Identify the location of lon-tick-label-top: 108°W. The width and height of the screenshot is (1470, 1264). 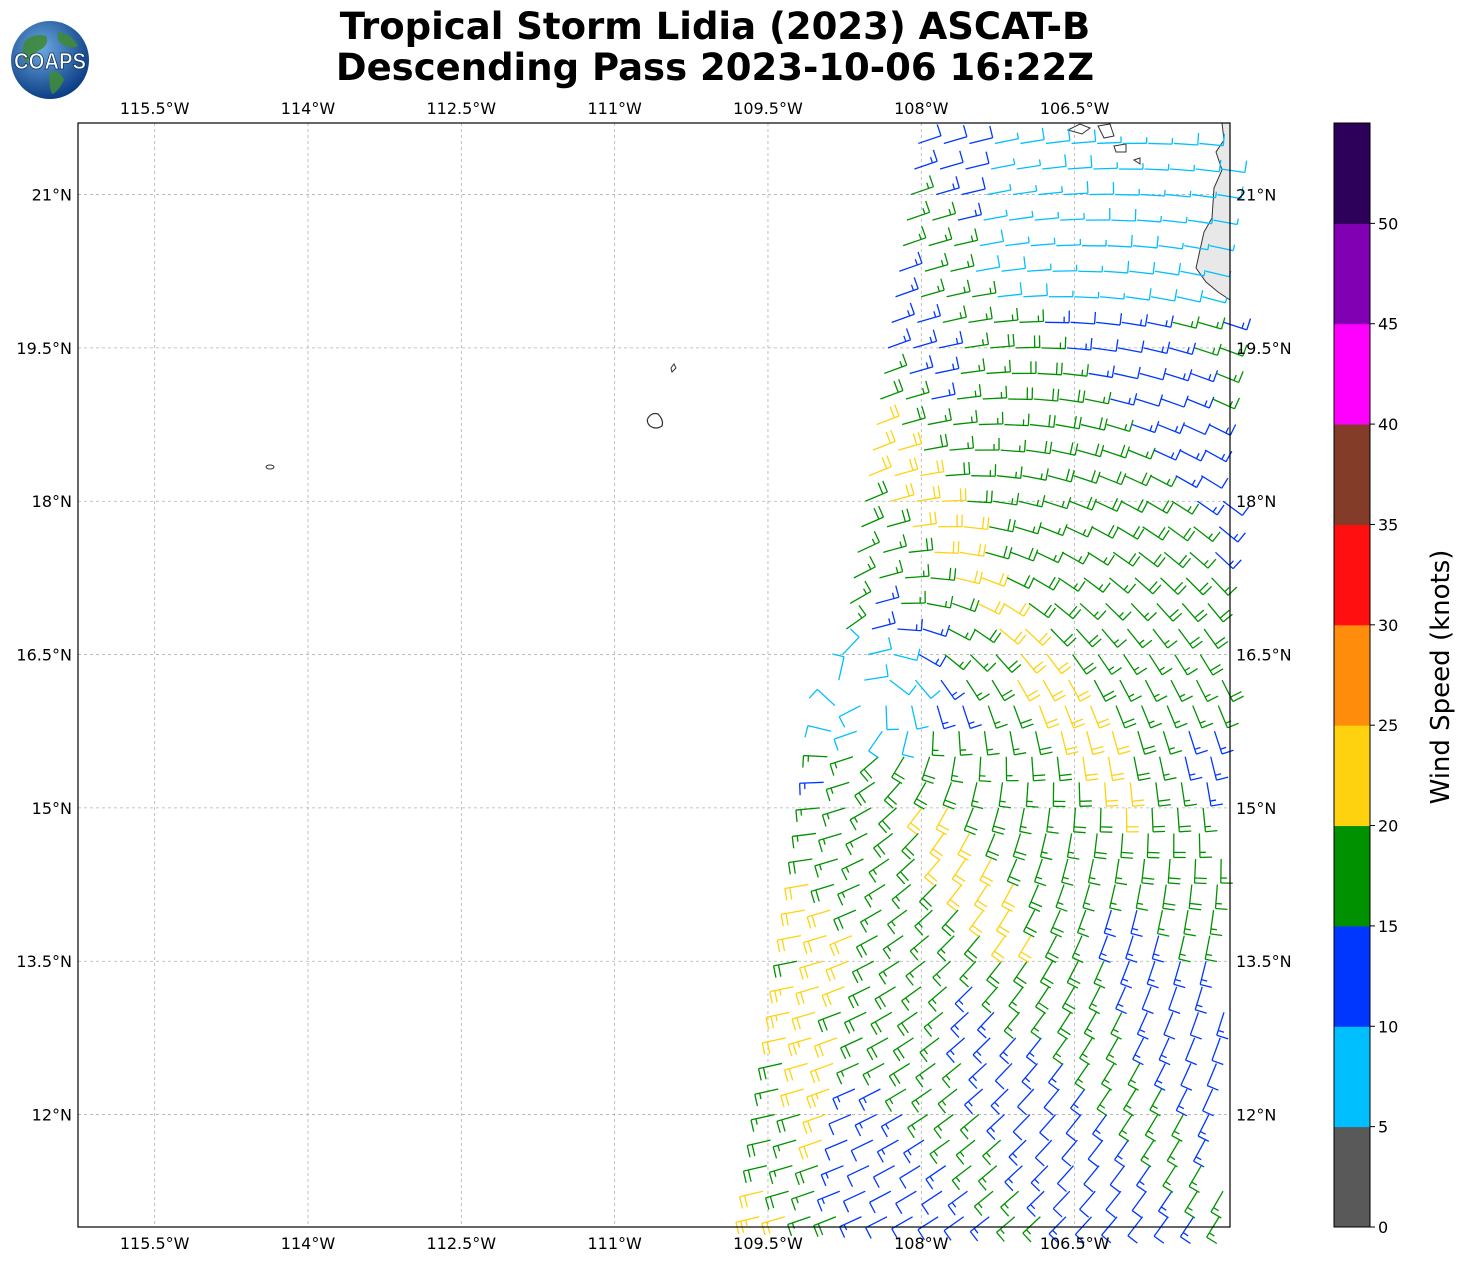
(921, 108).